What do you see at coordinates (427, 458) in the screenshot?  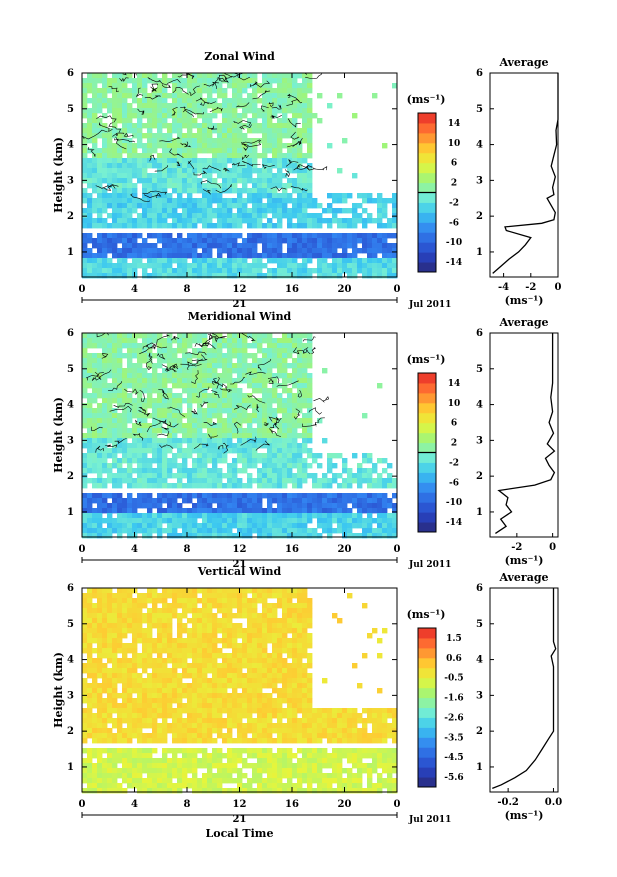 I see `colorbar-segment` at bounding box center [427, 458].